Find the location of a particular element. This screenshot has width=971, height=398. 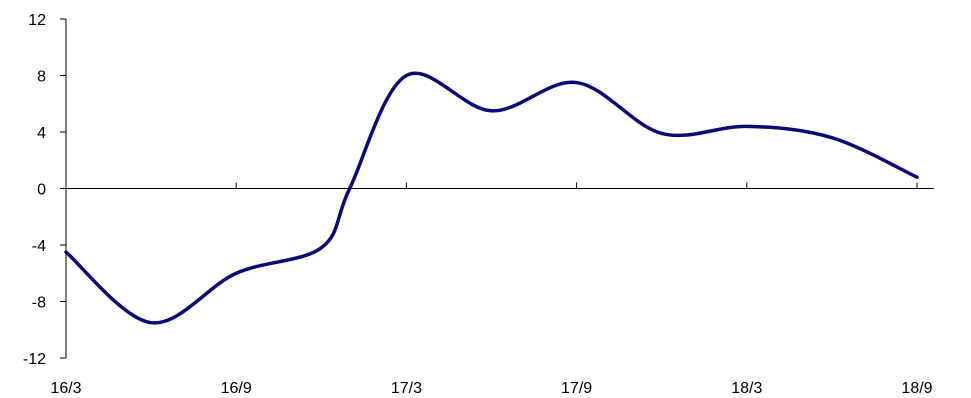

x-tick-label: 17/3 is located at coordinates (406, 388).